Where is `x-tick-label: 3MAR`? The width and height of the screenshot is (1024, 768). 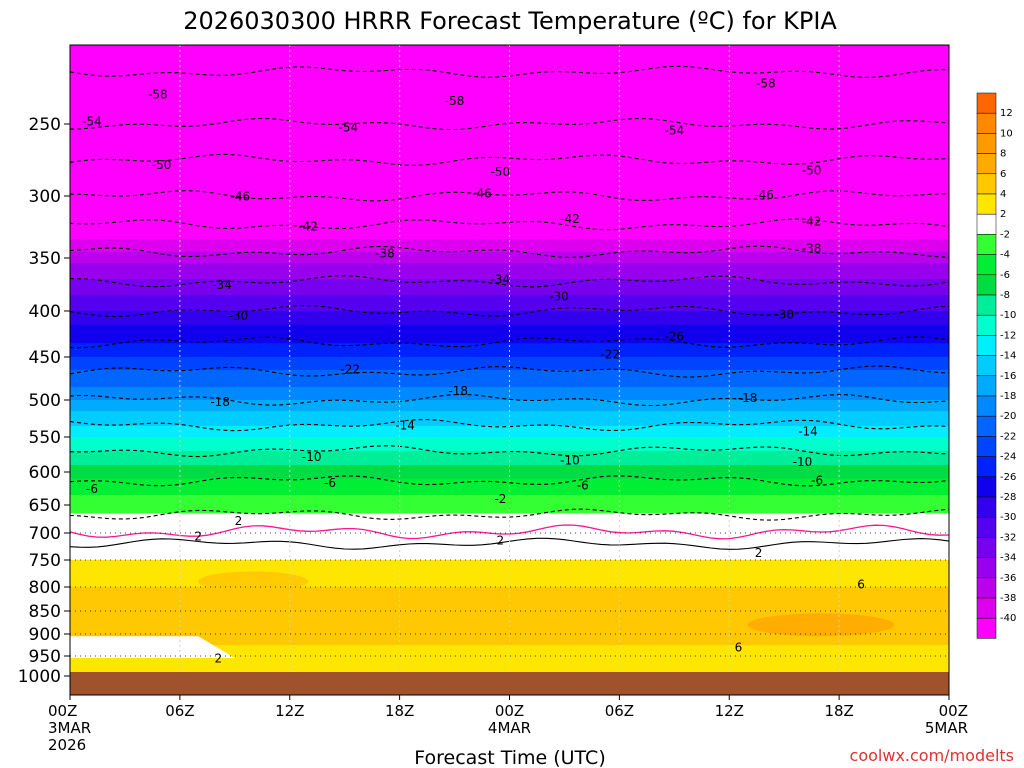
x-tick-label: 3MAR is located at coordinates (69, 728).